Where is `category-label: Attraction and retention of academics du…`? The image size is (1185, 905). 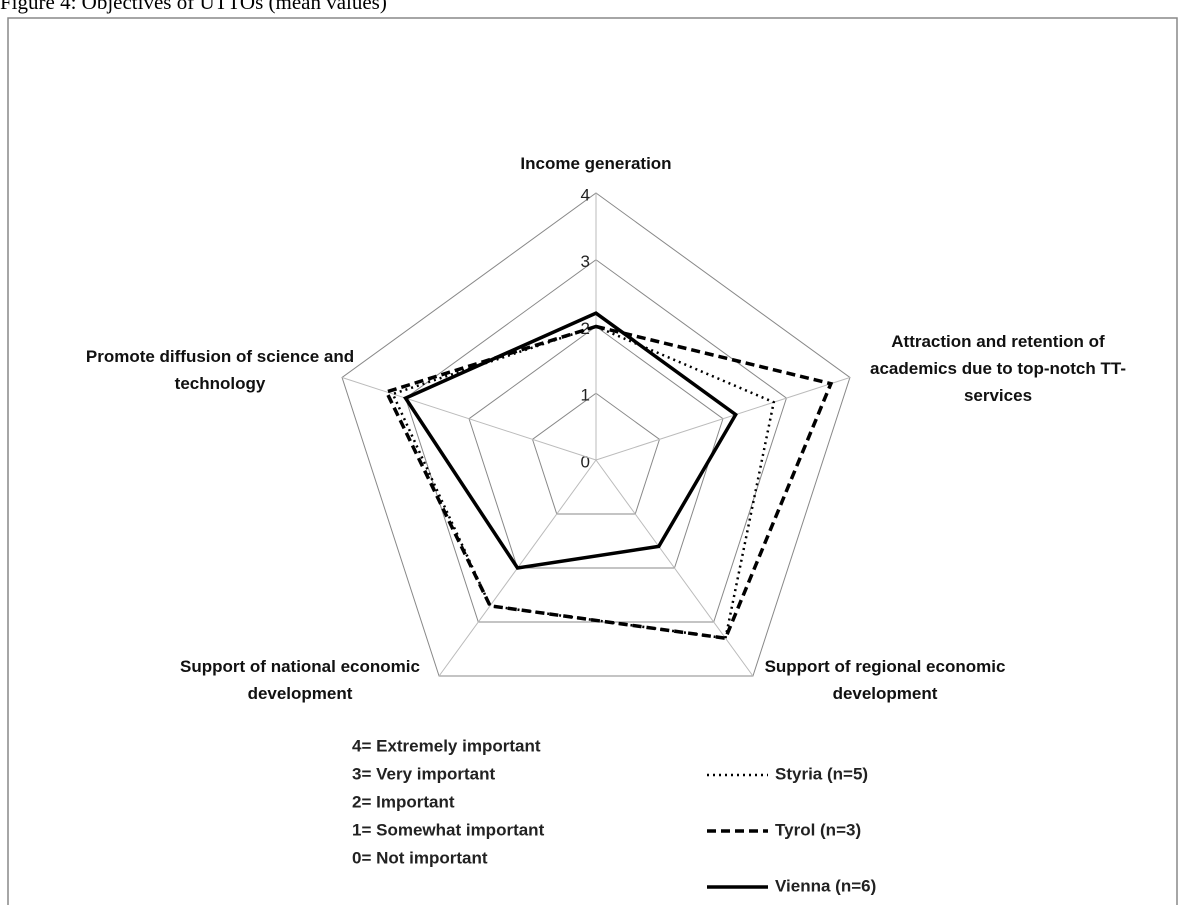
category-label: Attraction and retention of academics du… is located at coordinates (998, 368).